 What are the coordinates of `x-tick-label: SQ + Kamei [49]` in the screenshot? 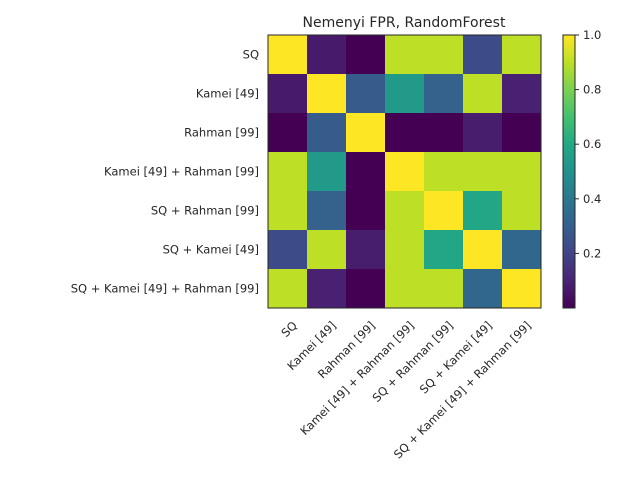 It's located at (456, 357).